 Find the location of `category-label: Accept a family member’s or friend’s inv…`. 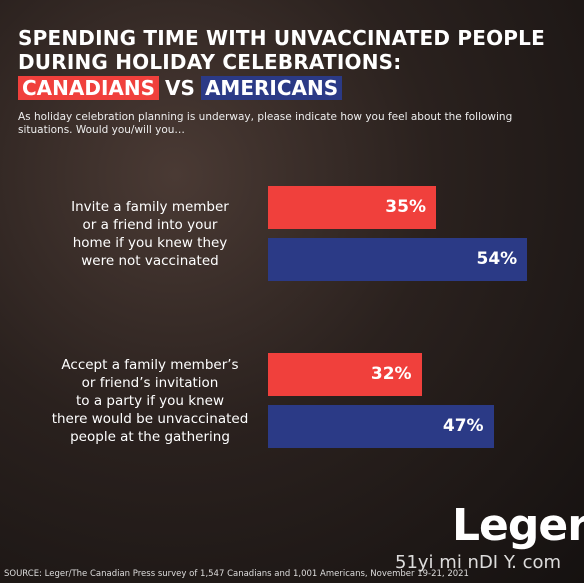

category-label: Accept a family member’s or friend’s inv… is located at coordinates (150, 401).